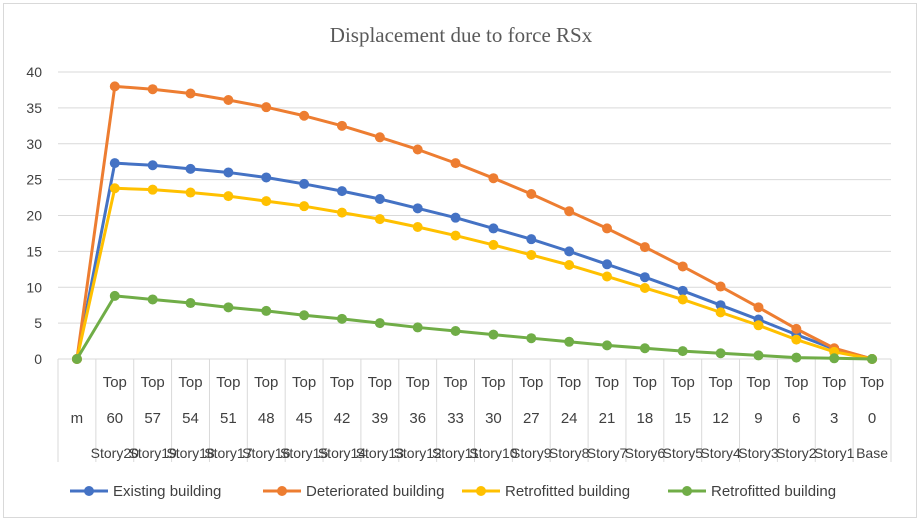  What do you see at coordinates (379, 418) in the screenshot?
I see `x-category-mid: 39` at bounding box center [379, 418].